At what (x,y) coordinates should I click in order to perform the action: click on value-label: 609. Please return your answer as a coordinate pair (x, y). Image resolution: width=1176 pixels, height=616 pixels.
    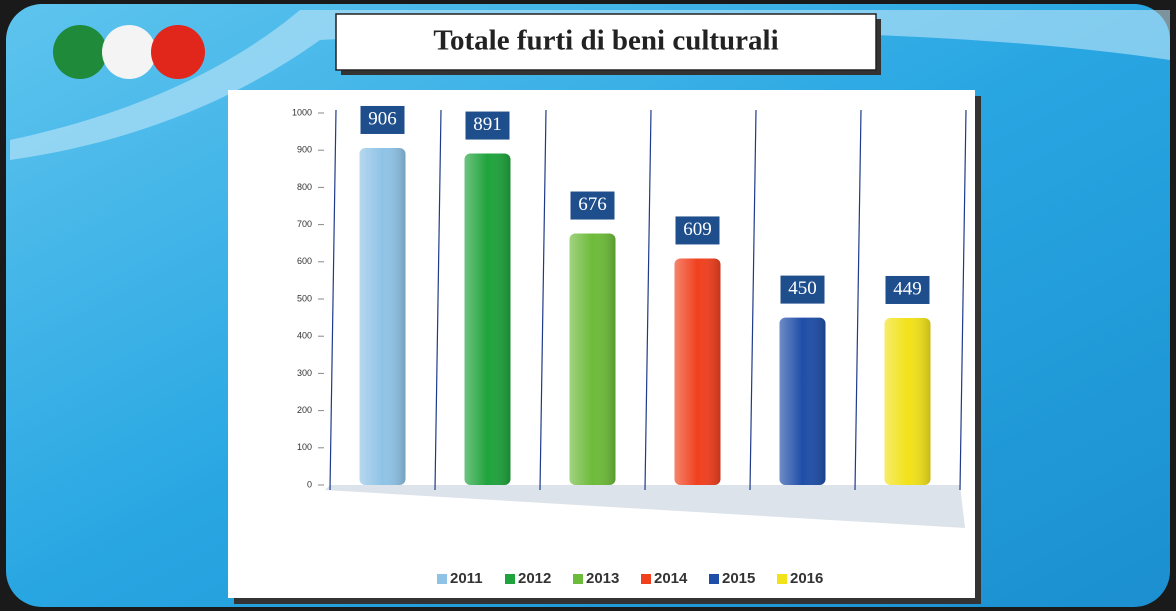
    Looking at the image, I should click on (697, 229).